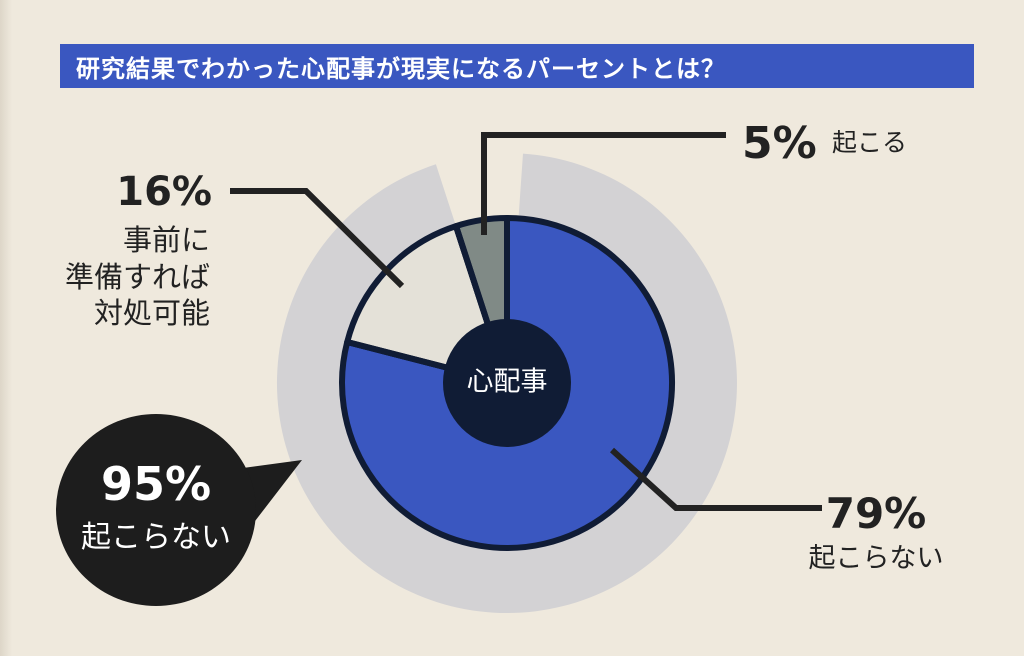 Image resolution: width=1024 pixels, height=656 pixels. Describe the element at coordinates (156, 484) in the screenshot. I see `summary-percent: 95%` at that location.